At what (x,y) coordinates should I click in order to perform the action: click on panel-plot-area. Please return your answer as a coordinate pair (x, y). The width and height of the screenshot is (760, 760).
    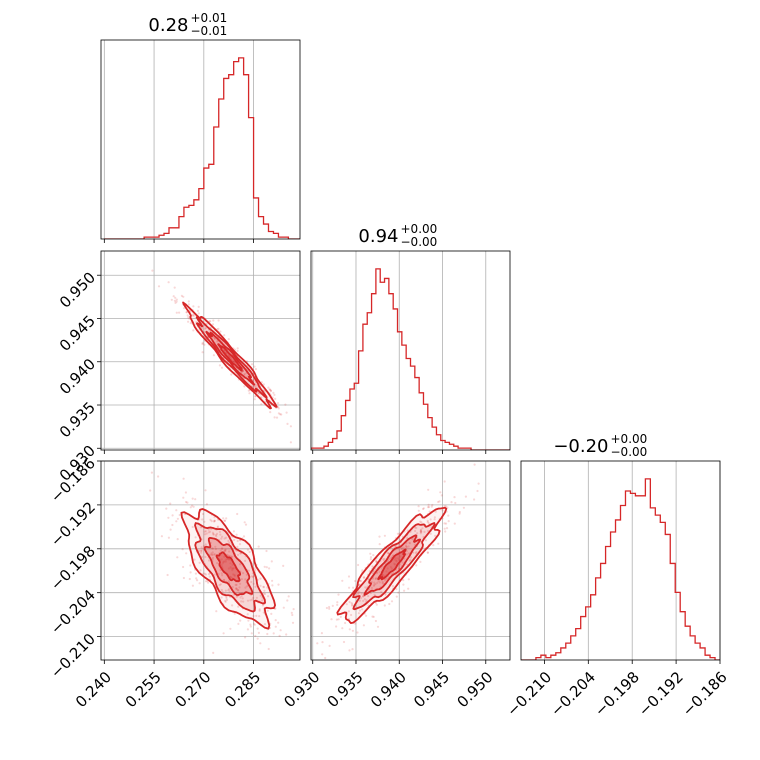
    Looking at the image, I should click on (202, 148).